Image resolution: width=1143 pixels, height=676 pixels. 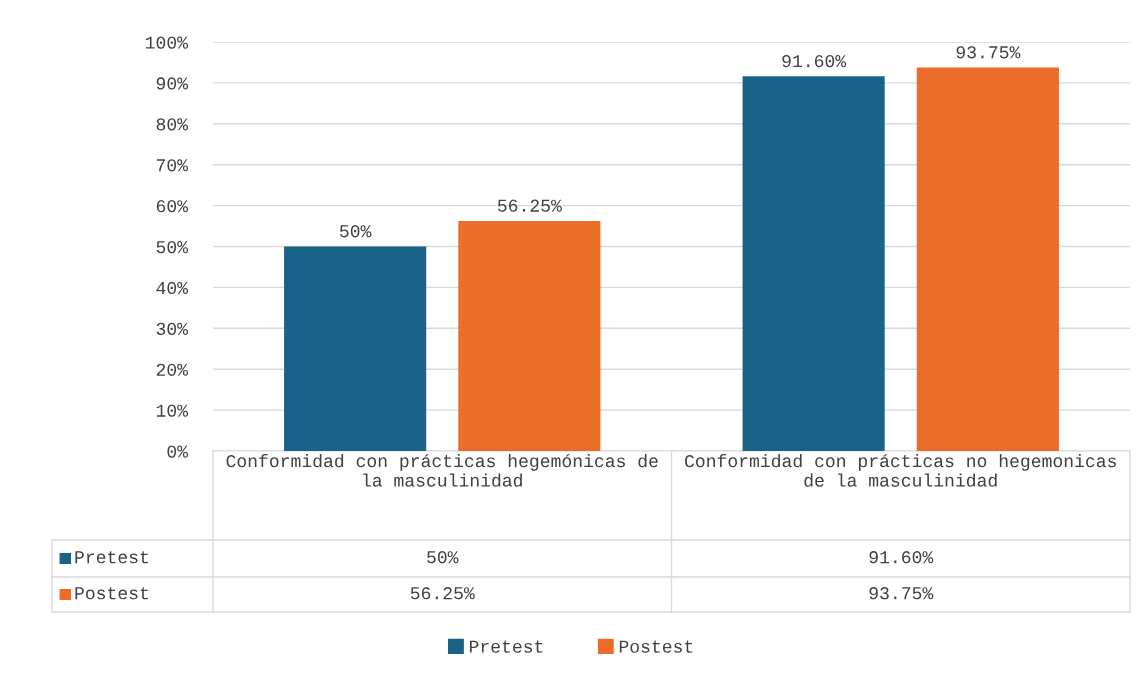 What do you see at coordinates (506, 646) in the screenshot?
I see `text: Pretest` at bounding box center [506, 646].